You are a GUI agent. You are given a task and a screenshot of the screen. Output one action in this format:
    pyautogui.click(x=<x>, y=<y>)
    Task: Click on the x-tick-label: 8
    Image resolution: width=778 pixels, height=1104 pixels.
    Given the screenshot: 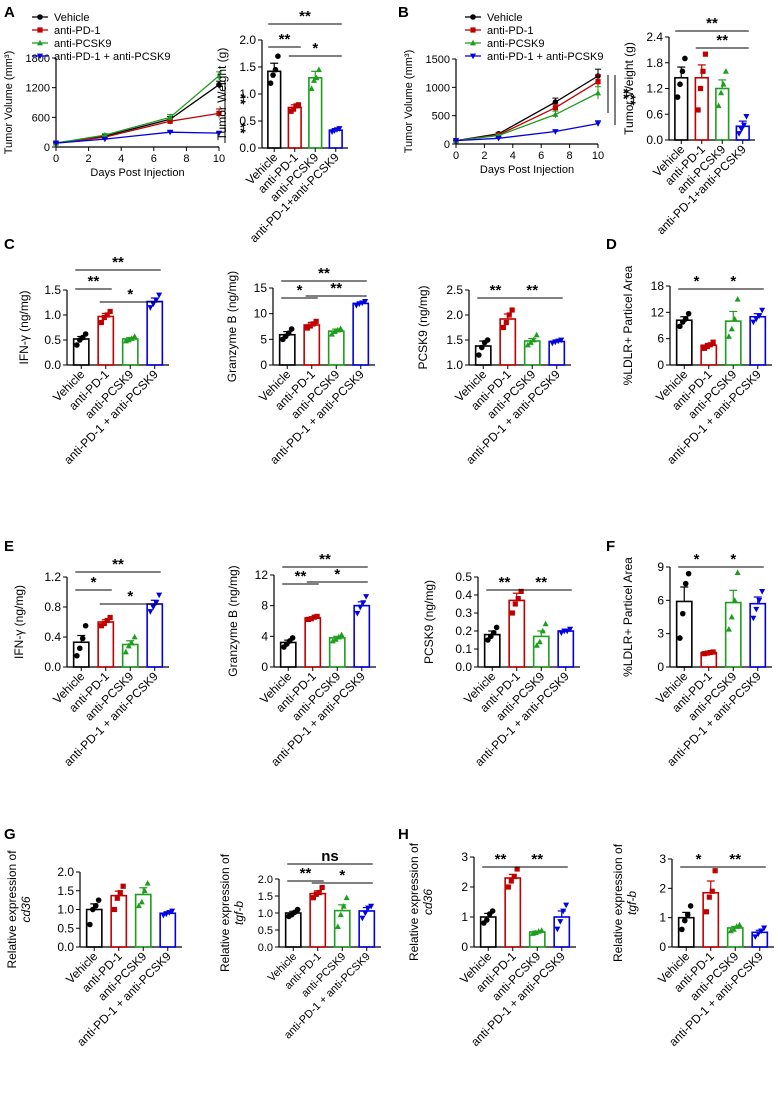 What is the action you would take?
    pyautogui.click(x=570, y=156)
    